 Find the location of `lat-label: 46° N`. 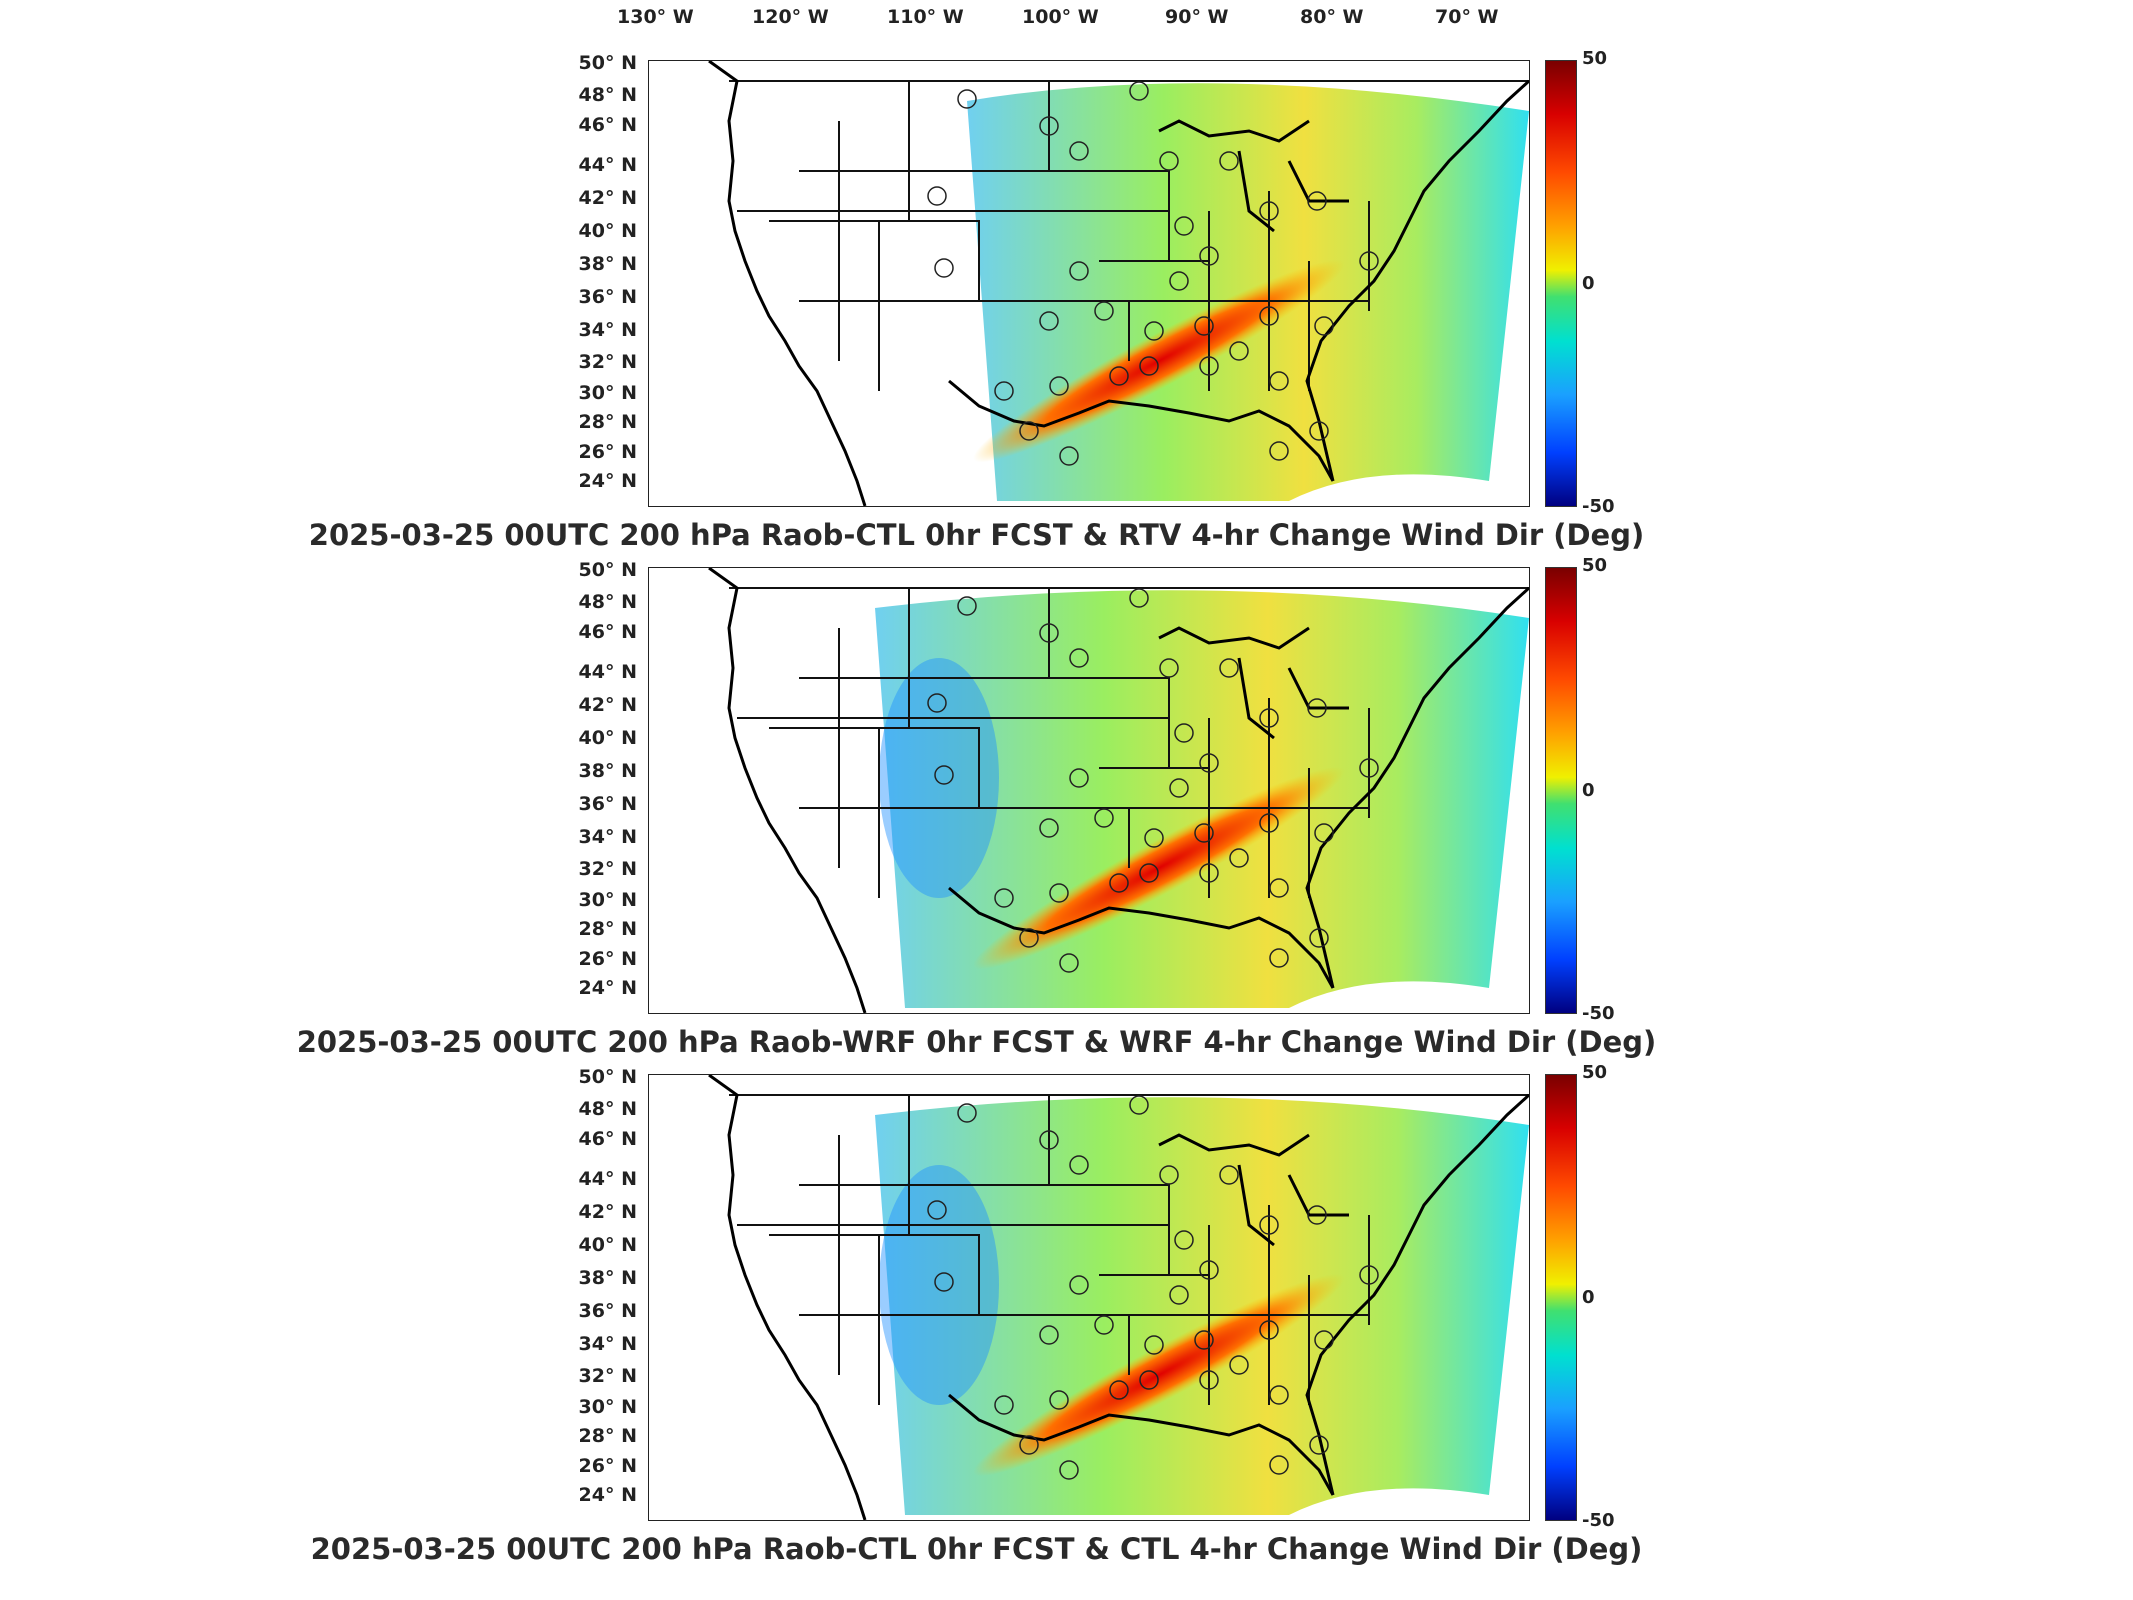

lat-label: 46° N is located at coordinates (607, 632).